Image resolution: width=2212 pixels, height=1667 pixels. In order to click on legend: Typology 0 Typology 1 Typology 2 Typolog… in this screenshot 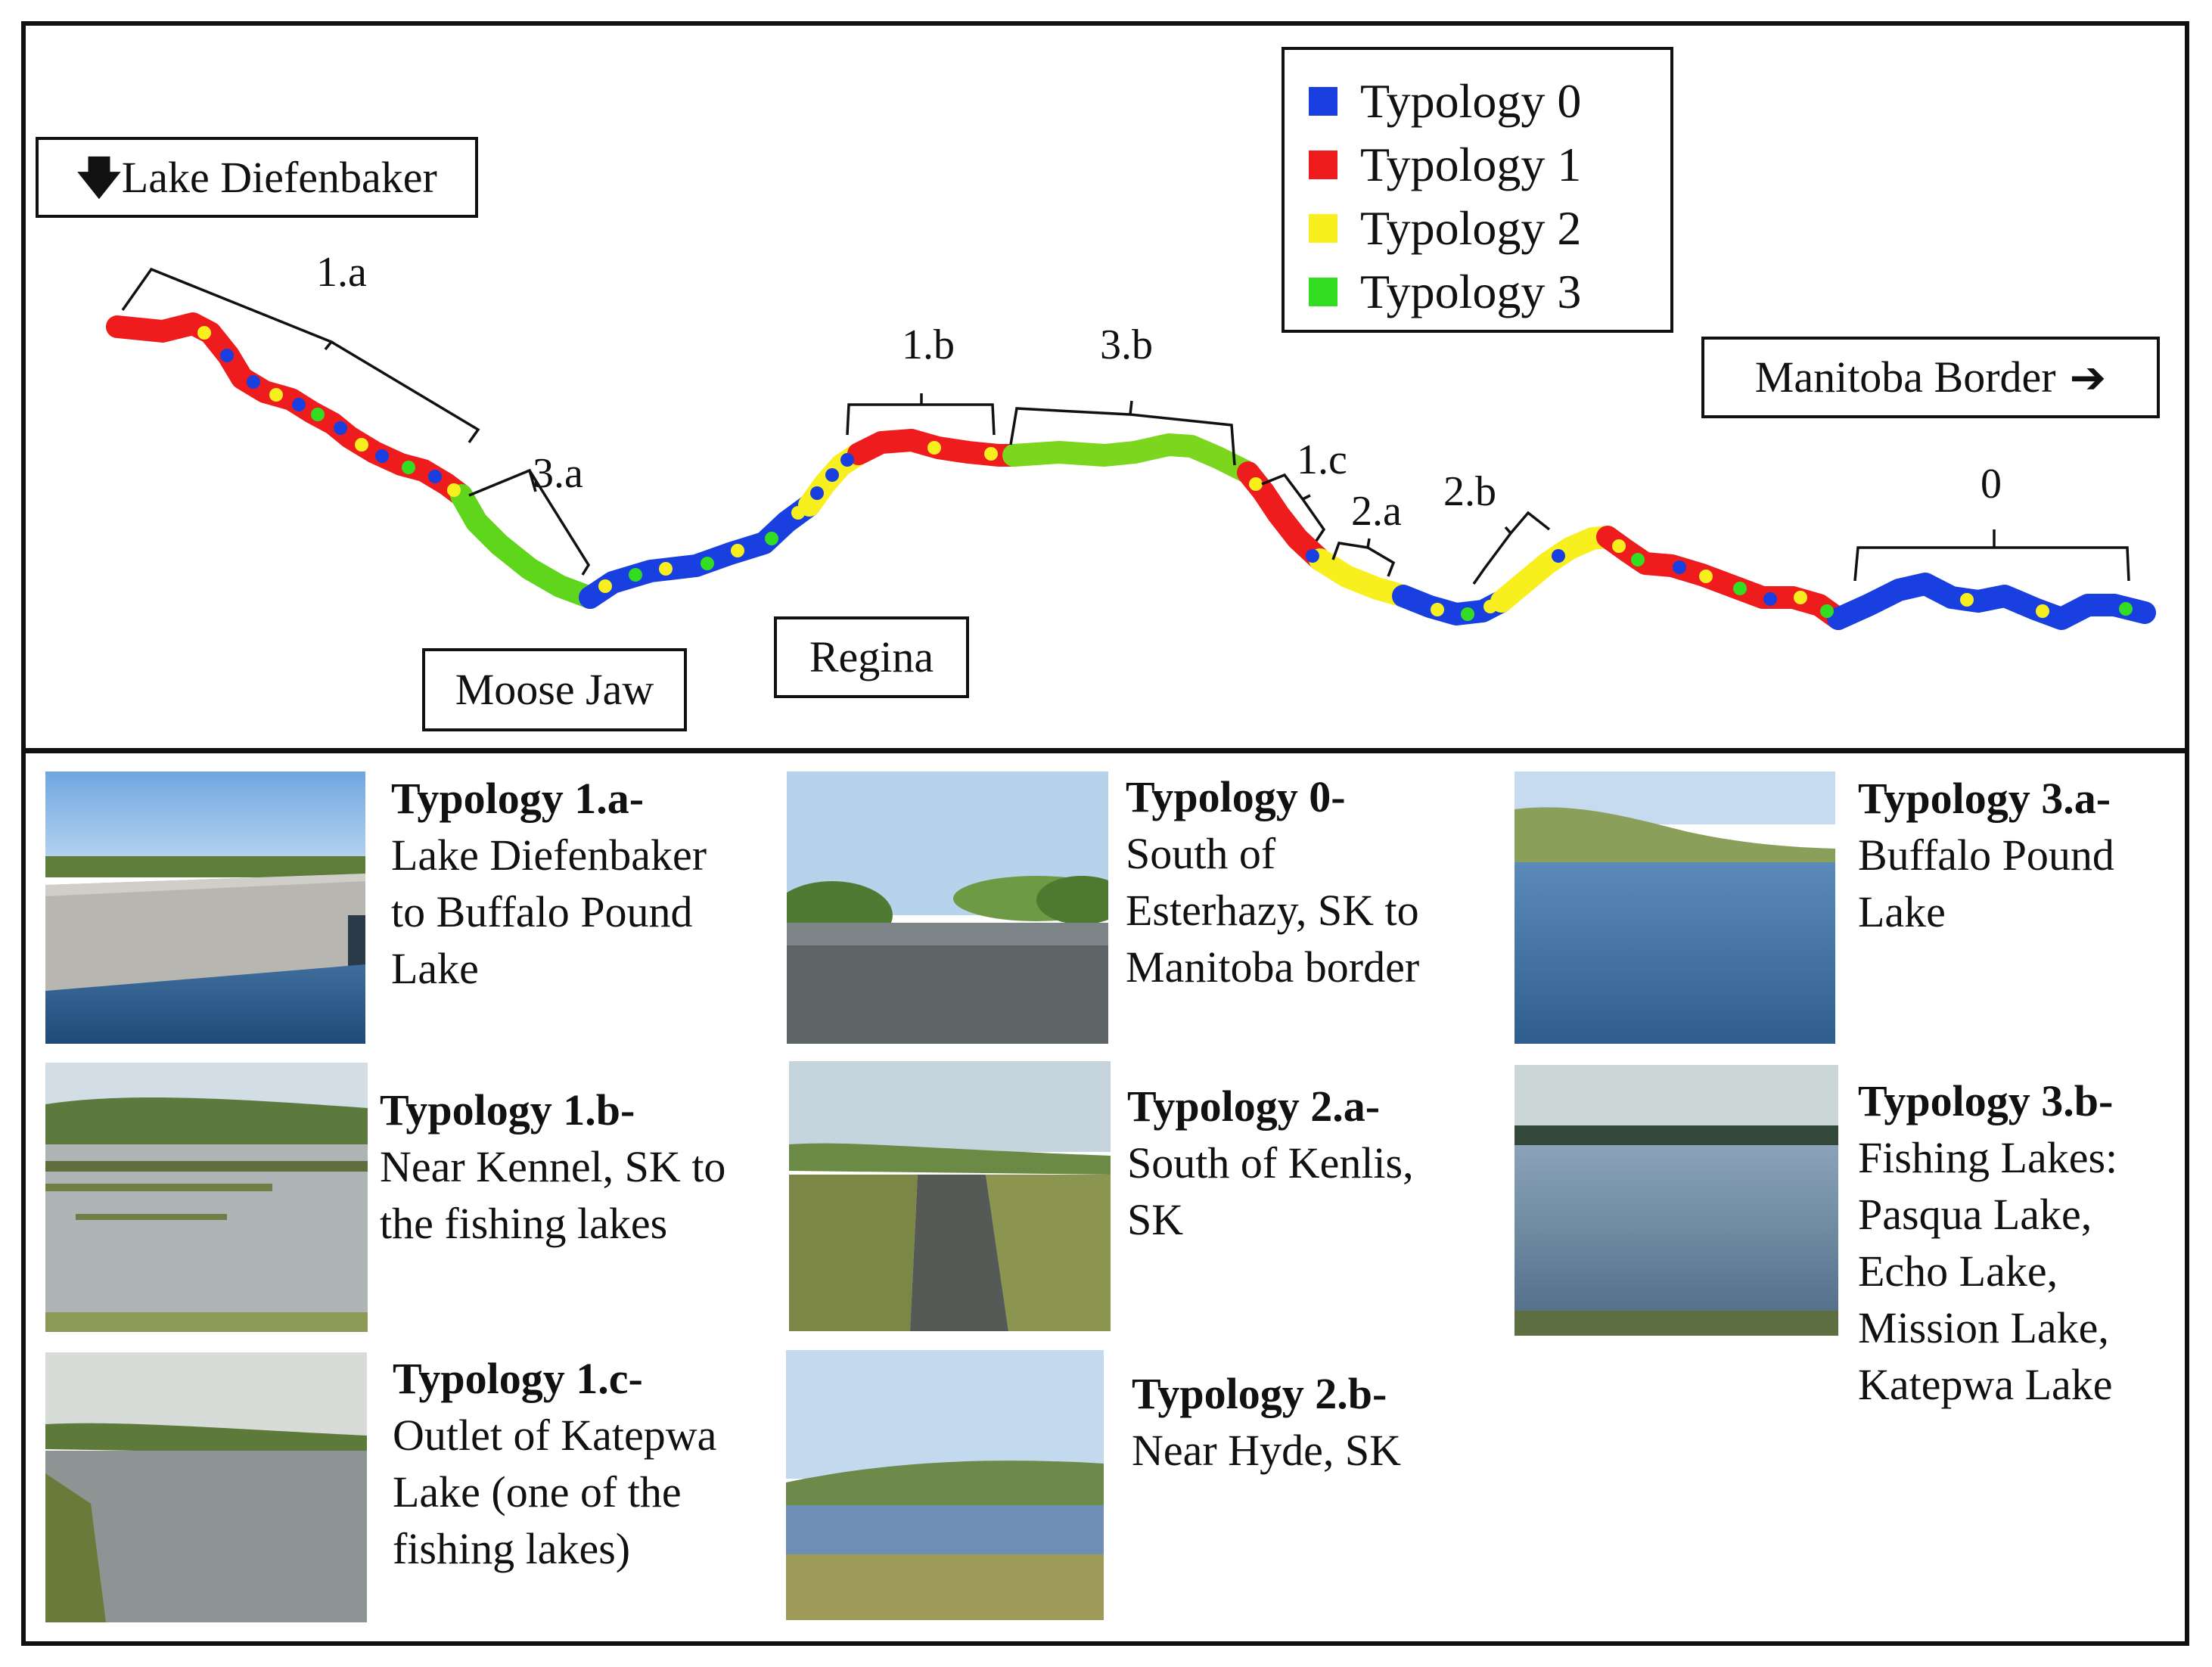, I will do `click(1478, 190)`.